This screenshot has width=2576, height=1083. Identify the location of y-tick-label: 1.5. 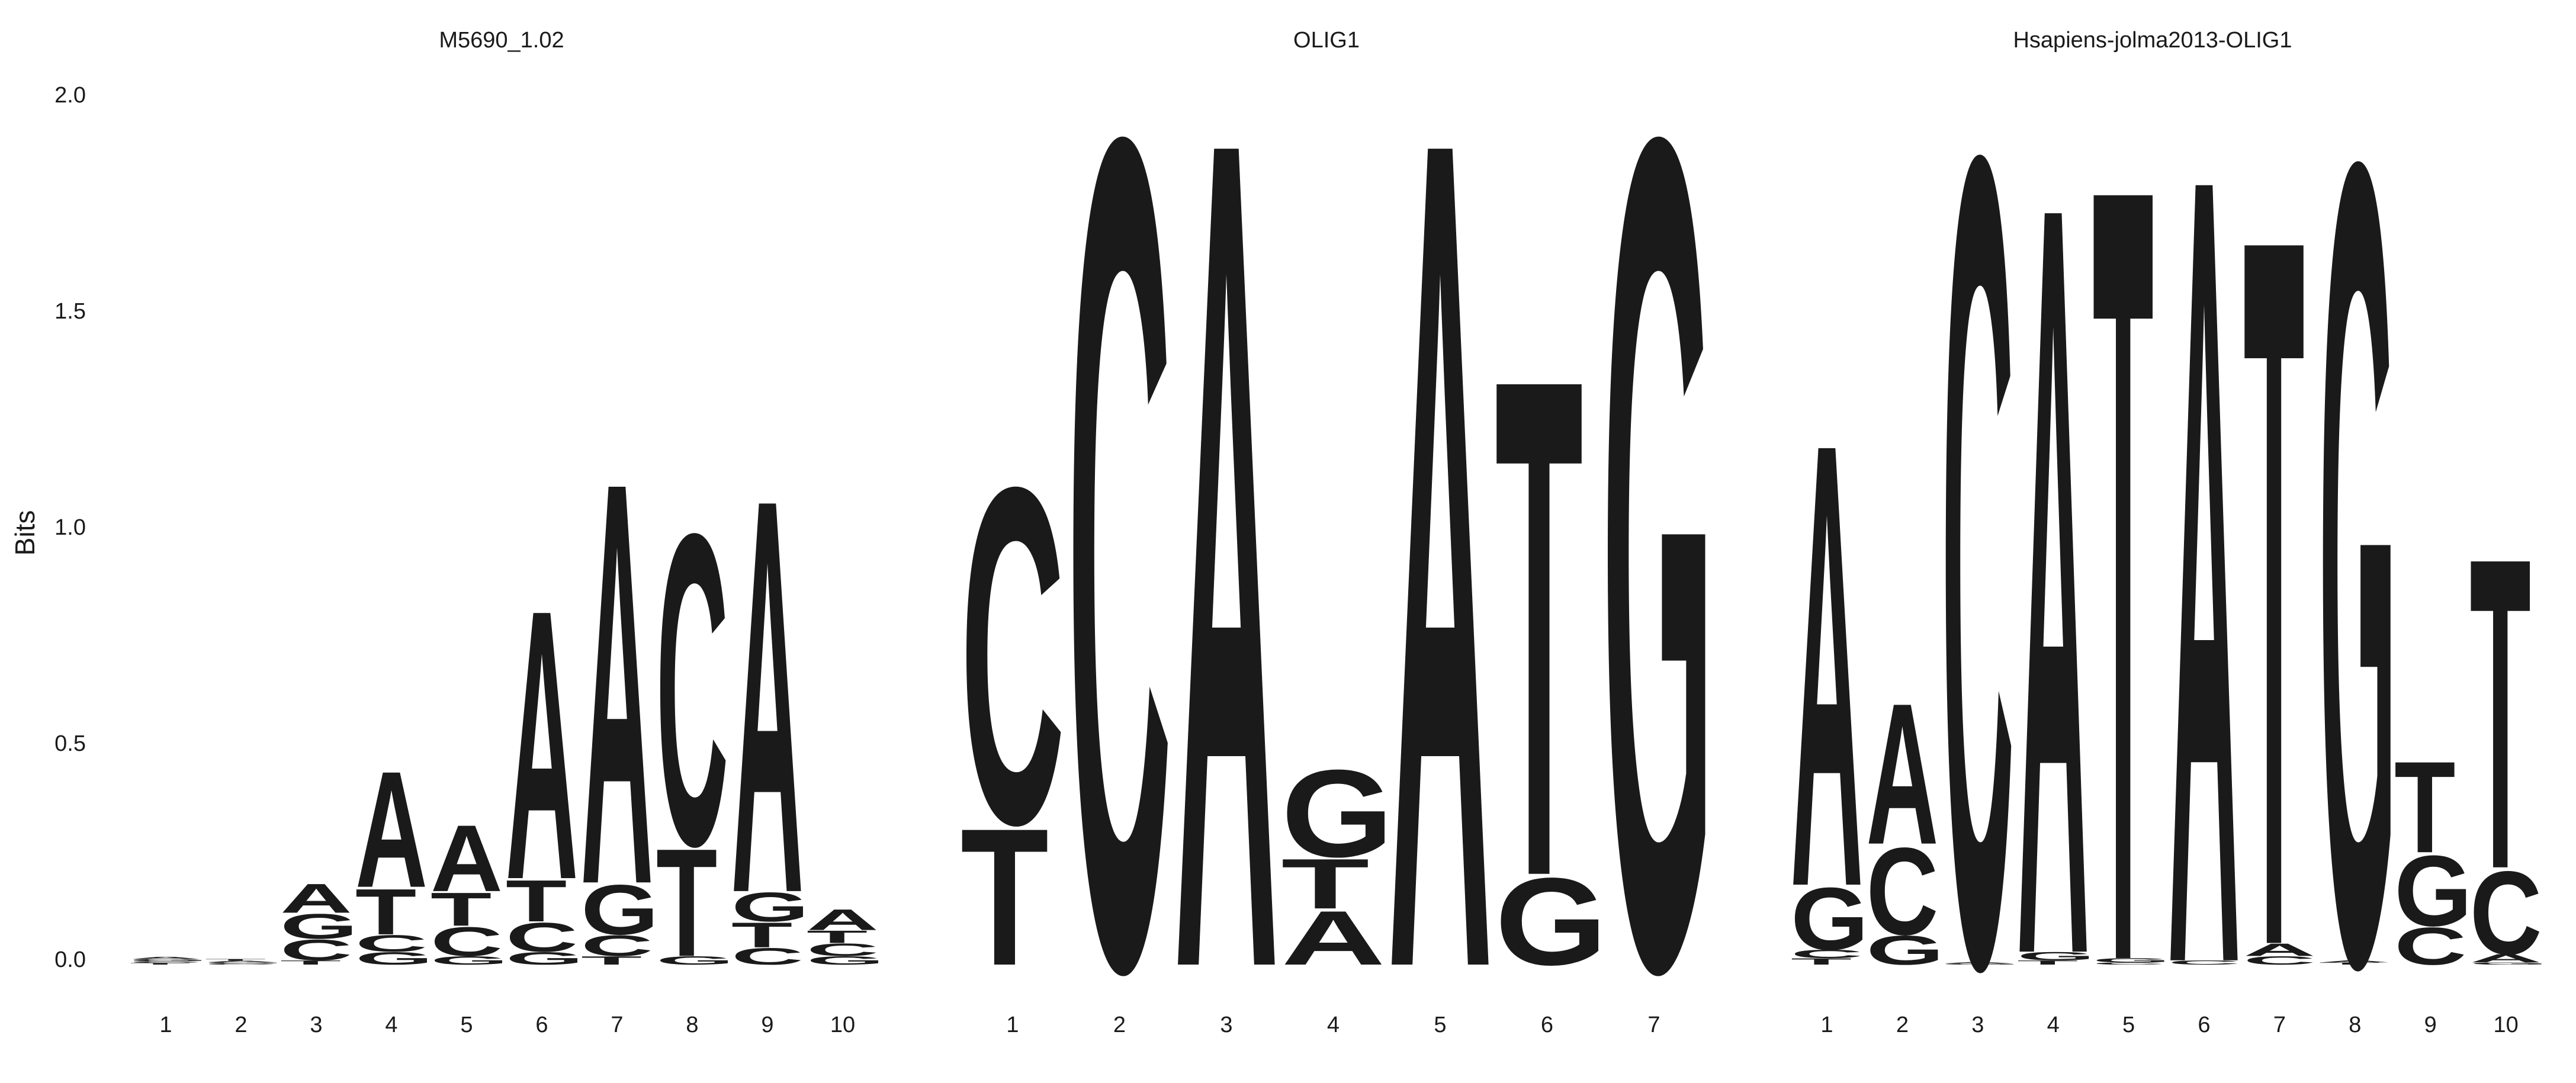
(70, 311).